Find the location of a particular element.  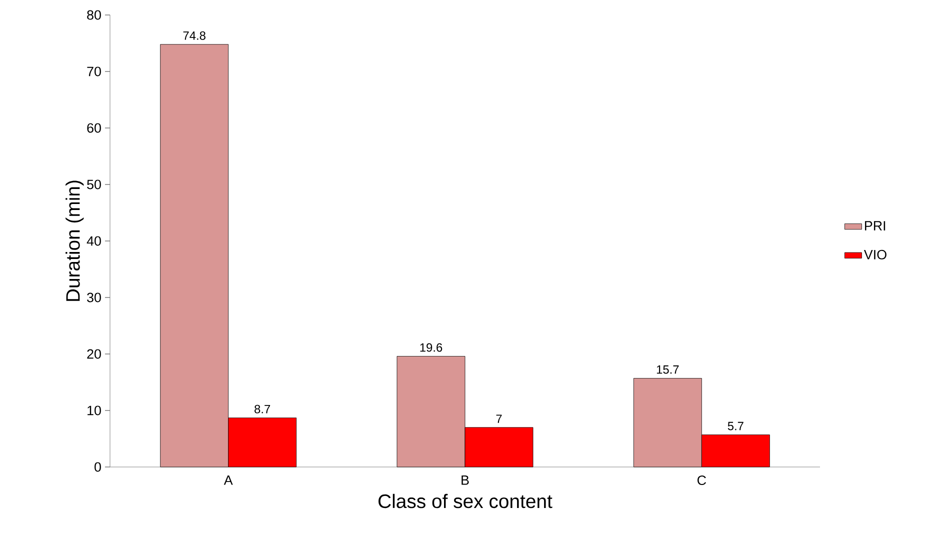

x-tick-label: C is located at coordinates (702, 481).